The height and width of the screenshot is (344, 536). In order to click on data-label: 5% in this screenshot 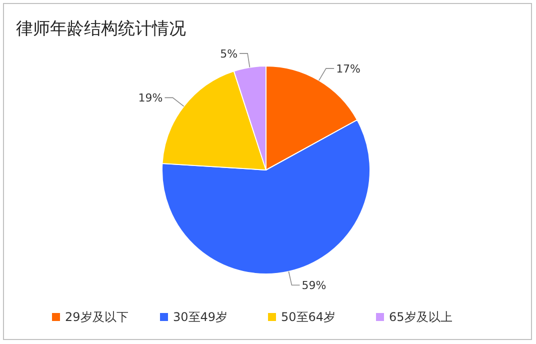, I will do `click(229, 53)`.